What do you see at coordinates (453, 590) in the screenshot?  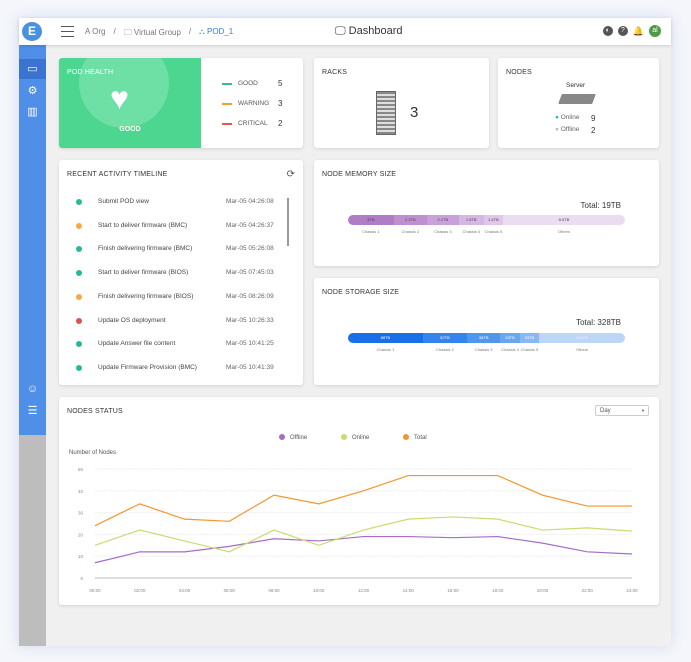 I see `x-tick-label: 16:00` at bounding box center [453, 590].